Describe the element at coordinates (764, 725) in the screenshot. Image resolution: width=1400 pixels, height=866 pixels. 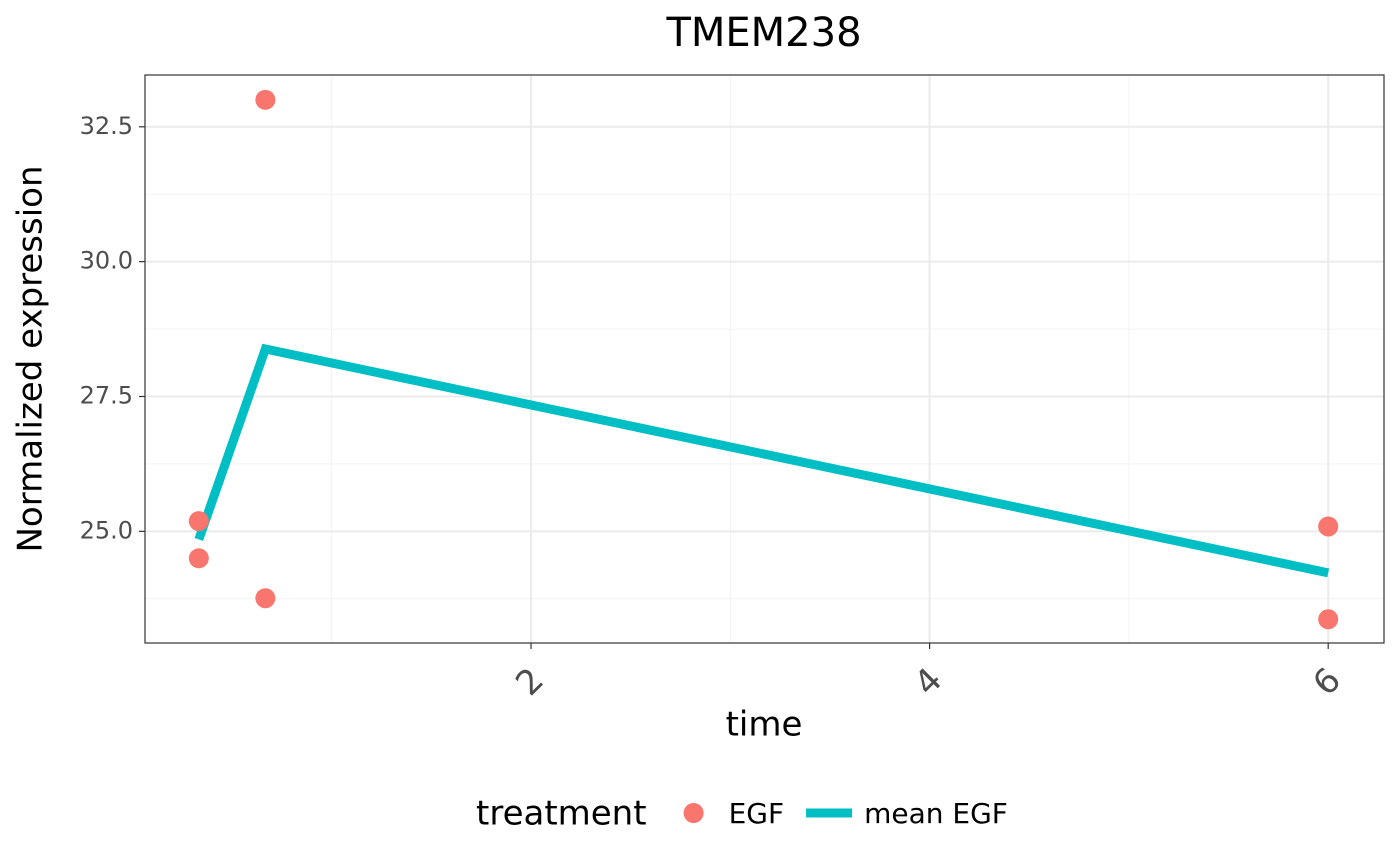
I see `x-axis-label: time` at that location.